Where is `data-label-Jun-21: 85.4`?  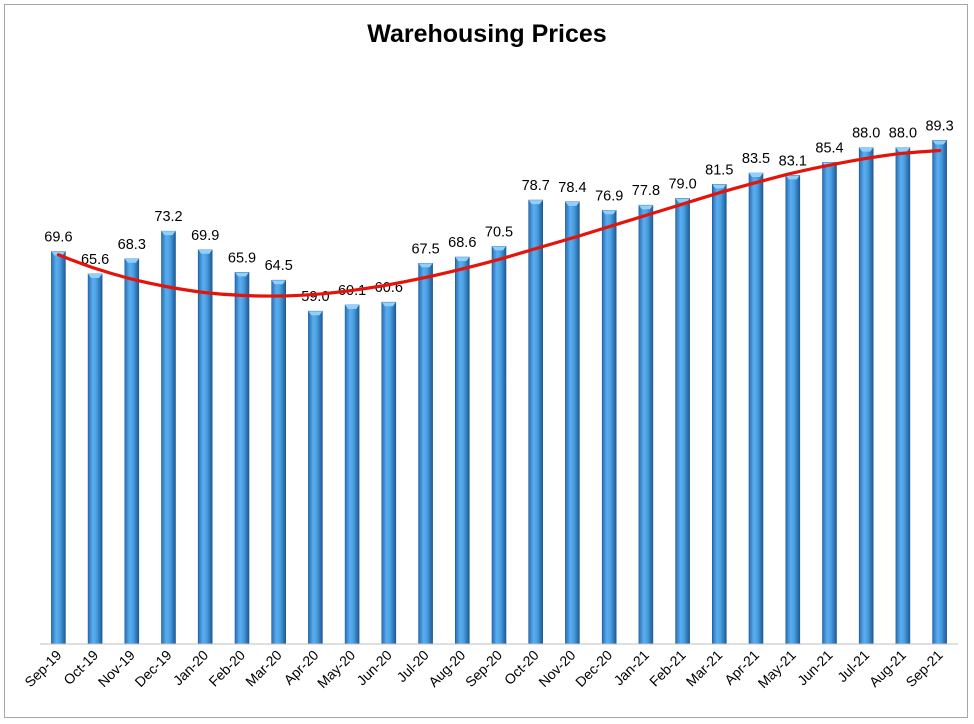 data-label-Jun-21: 85.4 is located at coordinates (829, 148).